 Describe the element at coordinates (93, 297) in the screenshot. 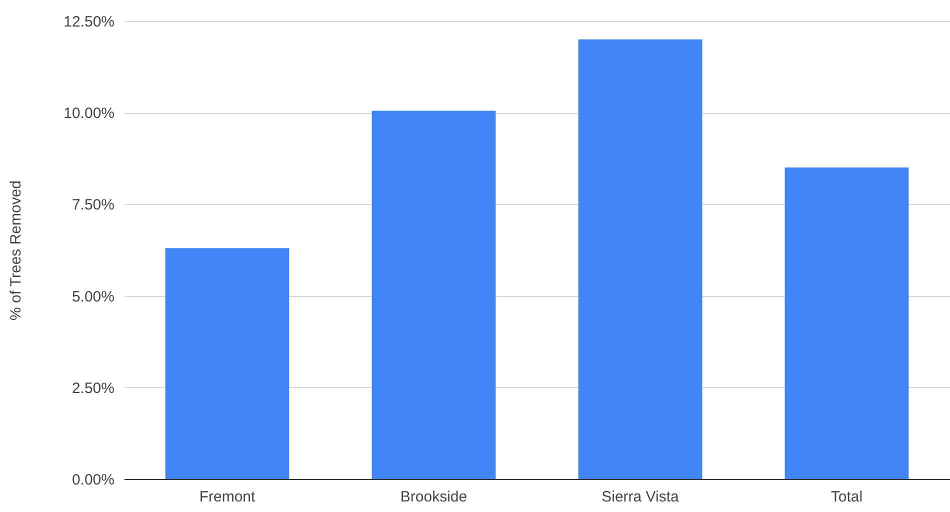

I see `y-tick-label: 5.00%` at that location.